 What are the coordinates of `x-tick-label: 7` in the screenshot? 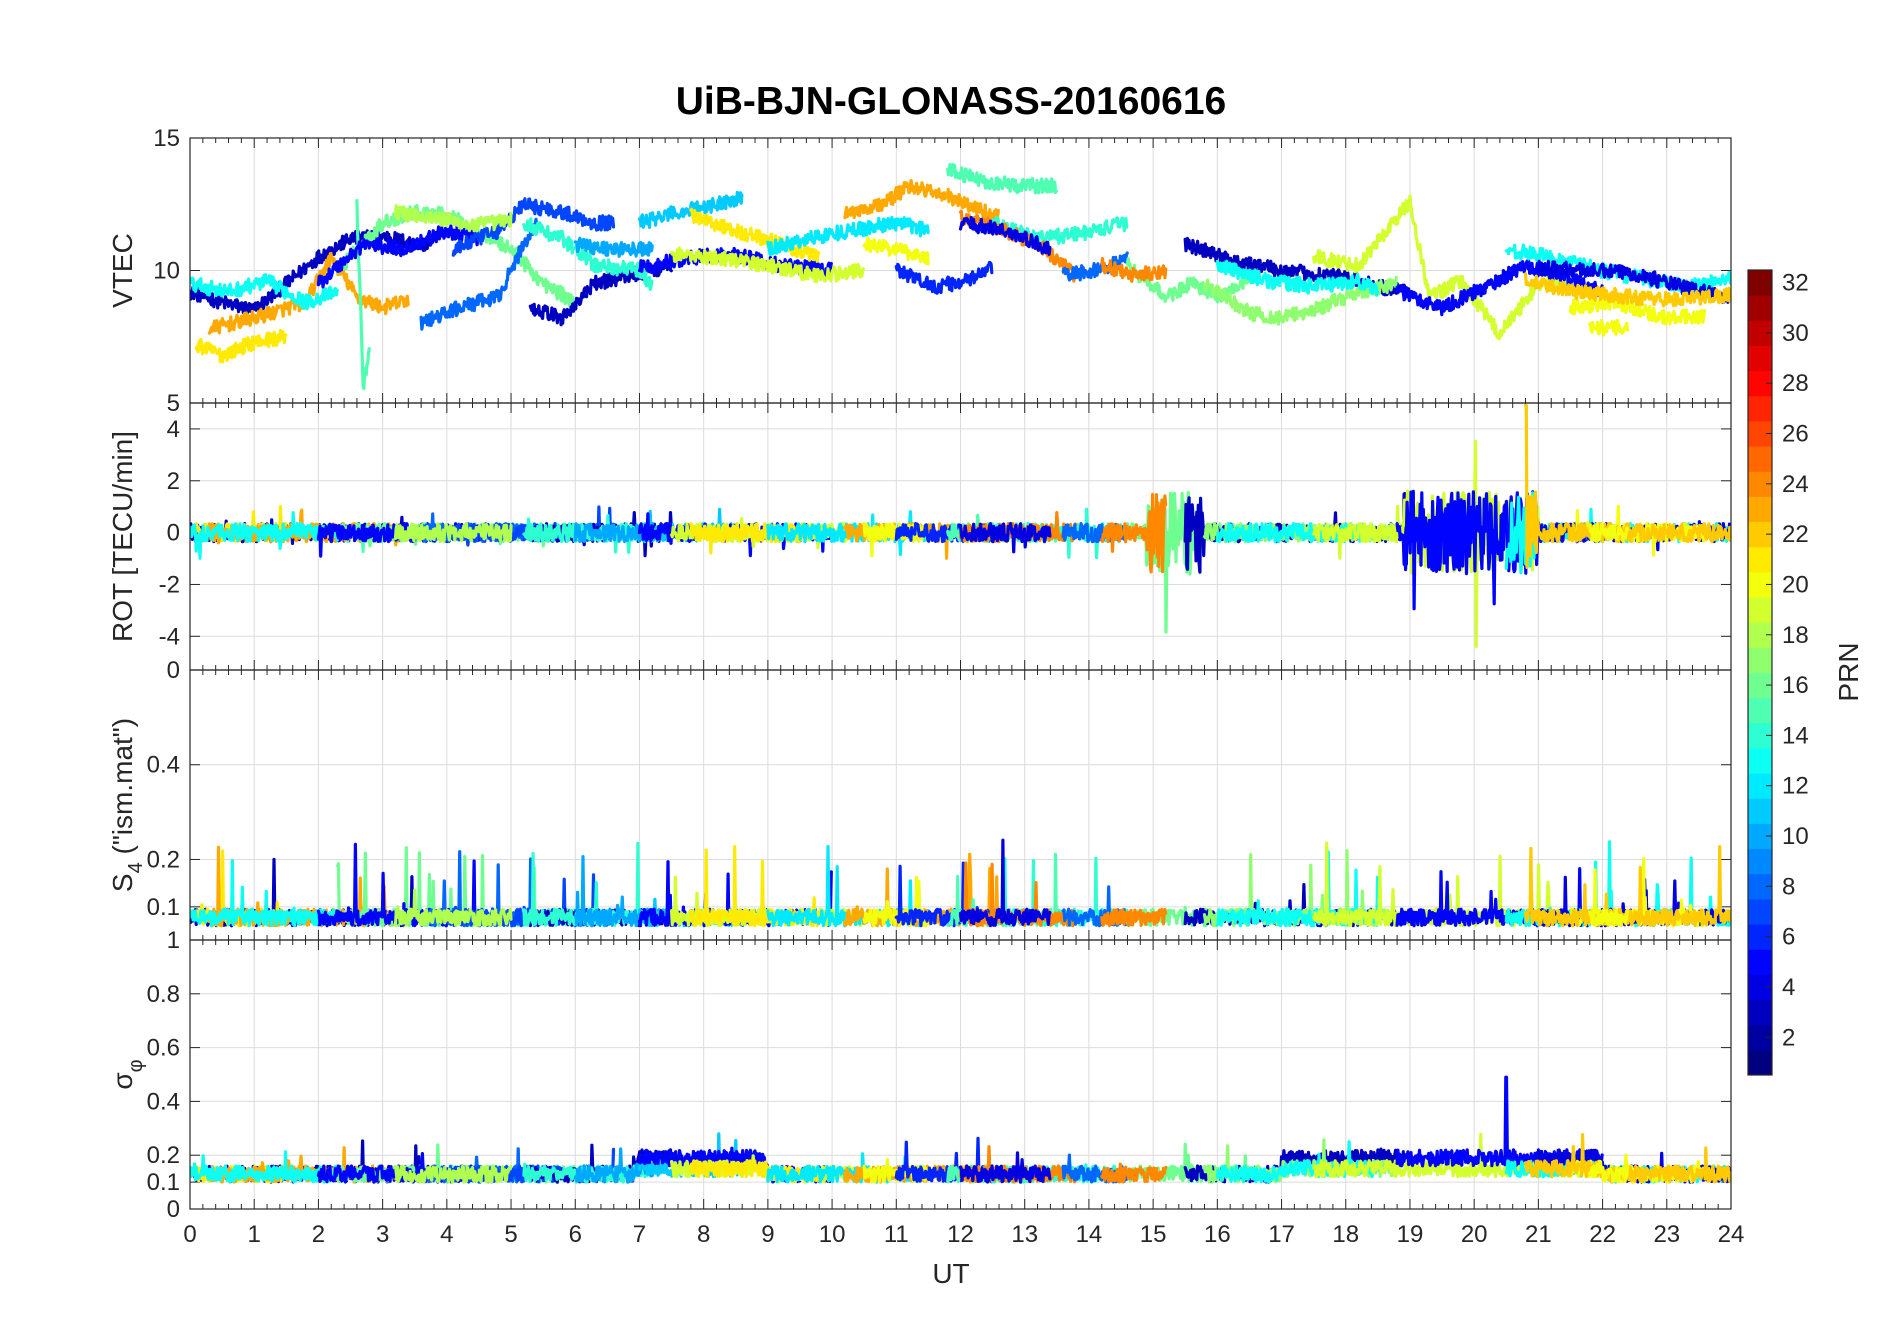 It's located at (639, 1234).